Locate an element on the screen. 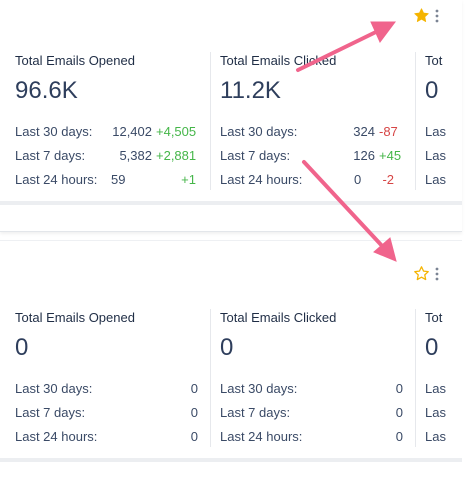 The width and height of the screenshot is (476, 482). row-value: 126 is located at coordinates (364, 155).